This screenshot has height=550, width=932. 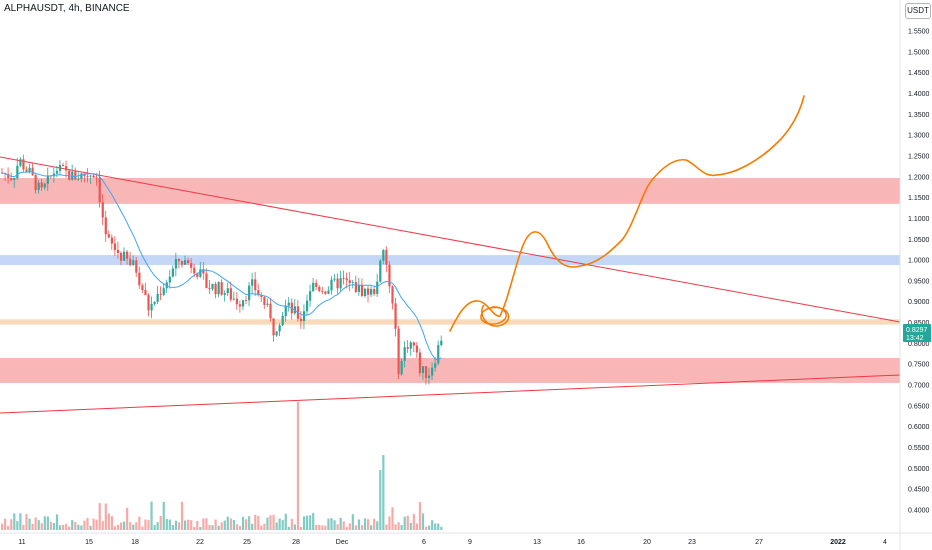 I want to click on ascending-trendline, so click(x=450, y=394).